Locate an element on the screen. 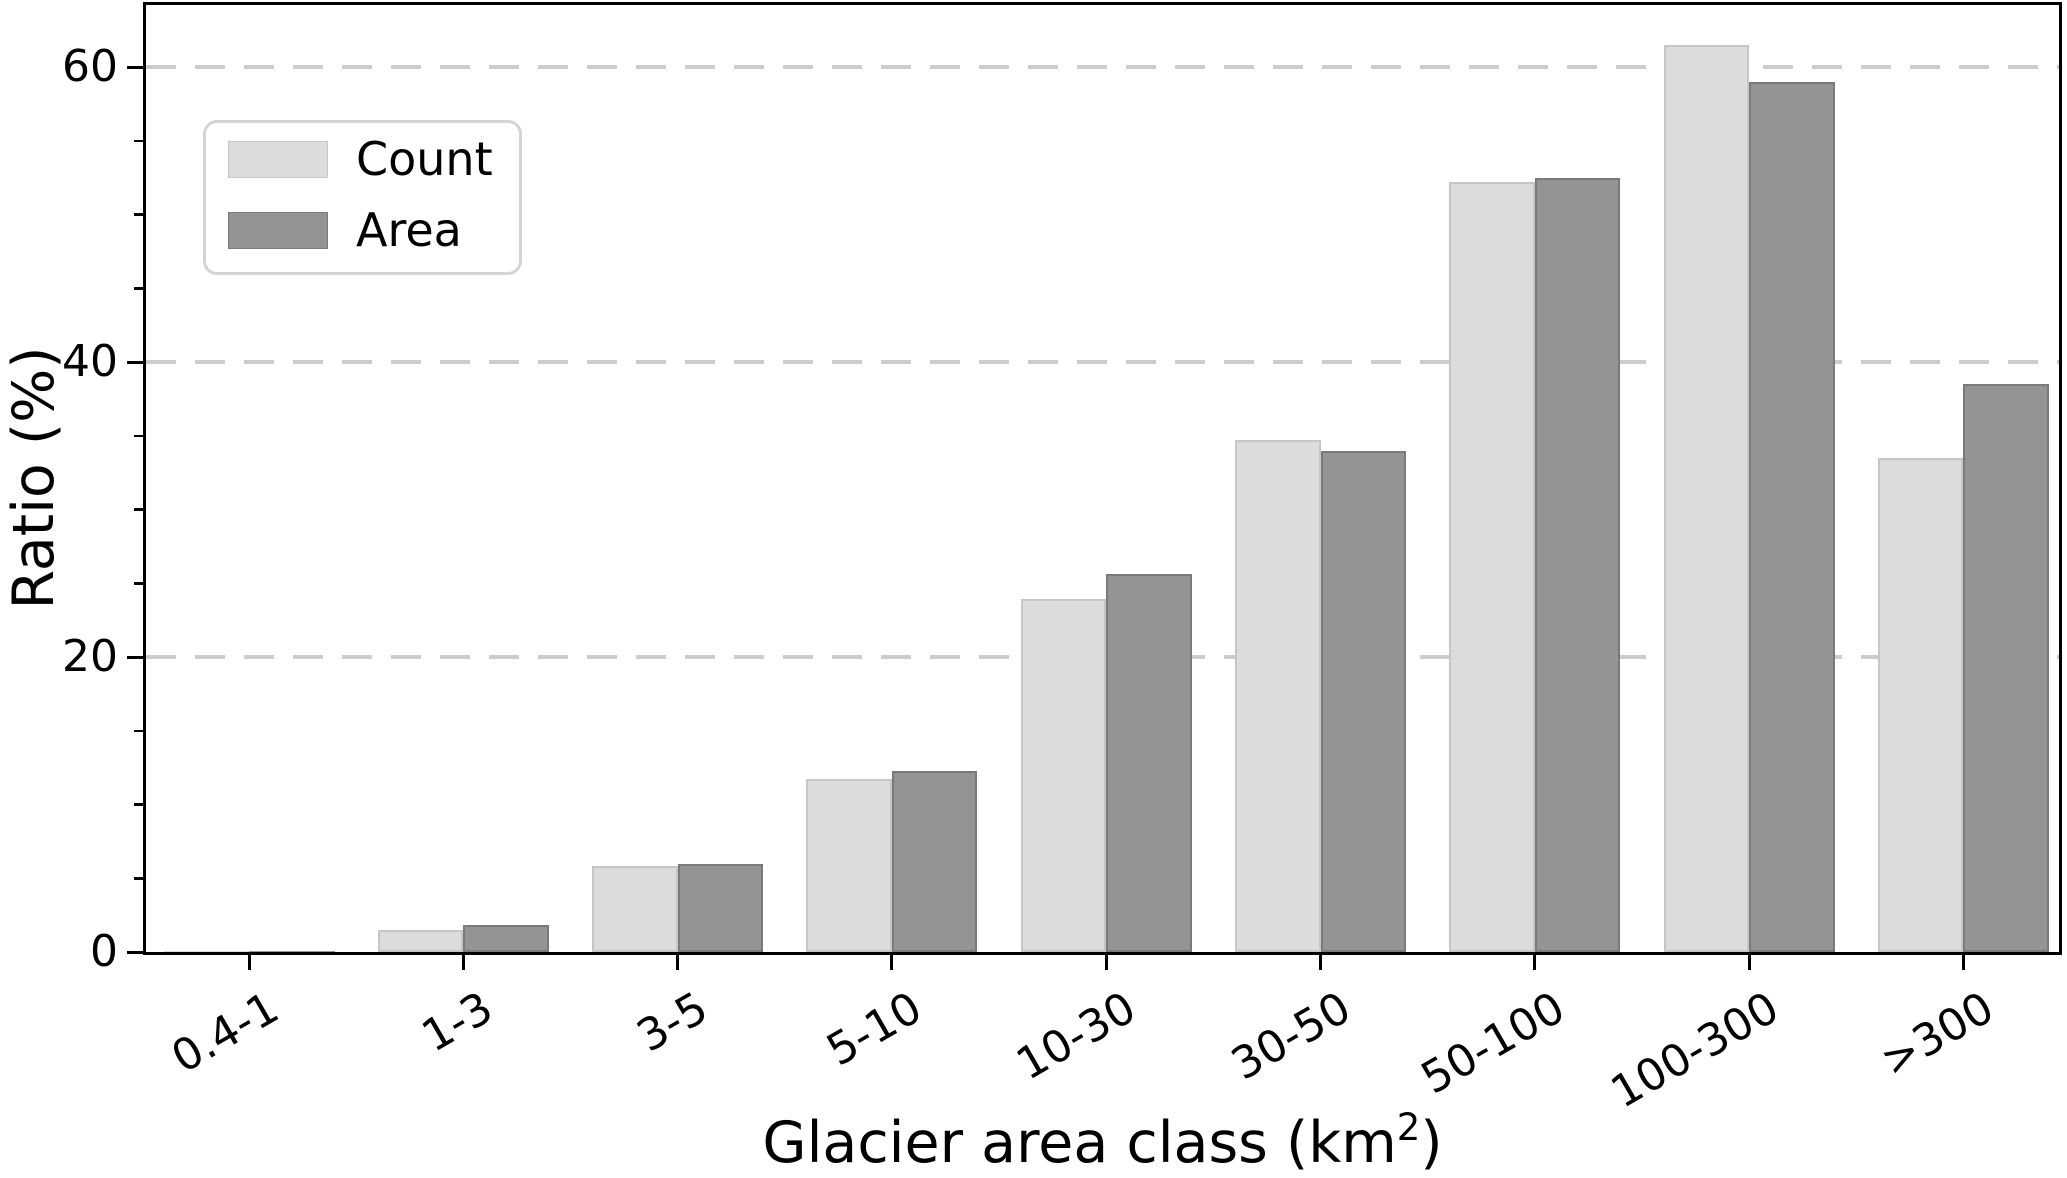 The height and width of the screenshot is (1178, 2067). x-tick-label->300: >300 is located at coordinates (1936, 1034).